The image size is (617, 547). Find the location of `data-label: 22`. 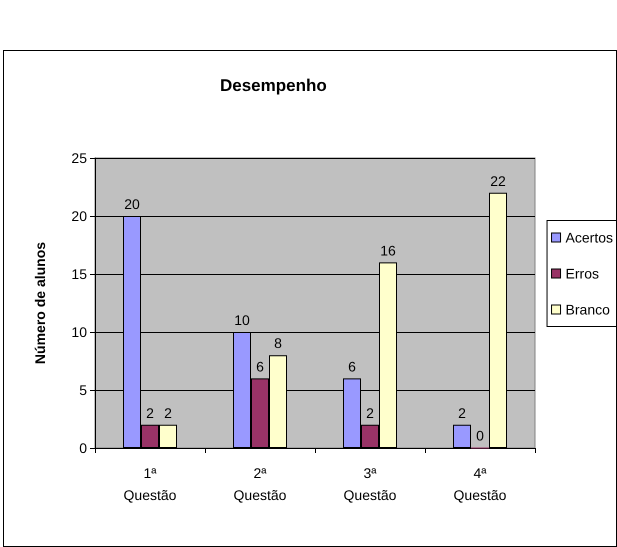

data-label: 22 is located at coordinates (498, 180).